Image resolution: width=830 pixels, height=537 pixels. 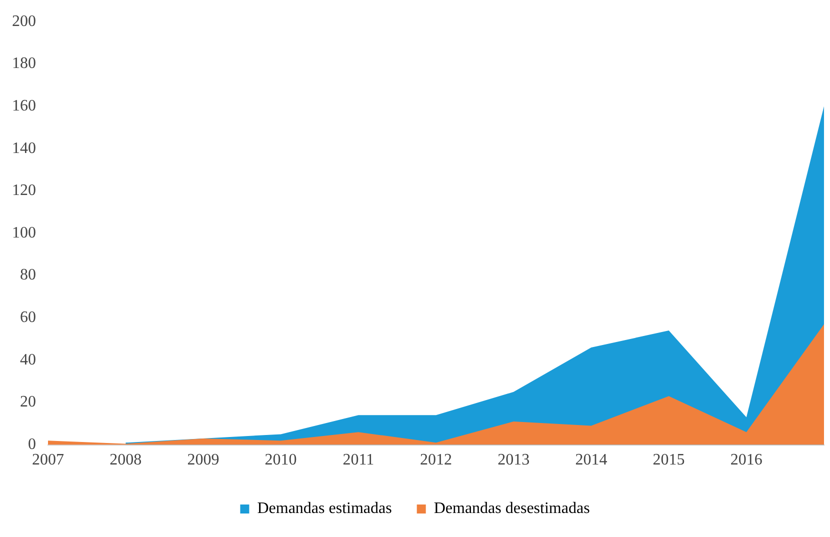 I want to click on x-tick-label: 2013, so click(x=514, y=460).